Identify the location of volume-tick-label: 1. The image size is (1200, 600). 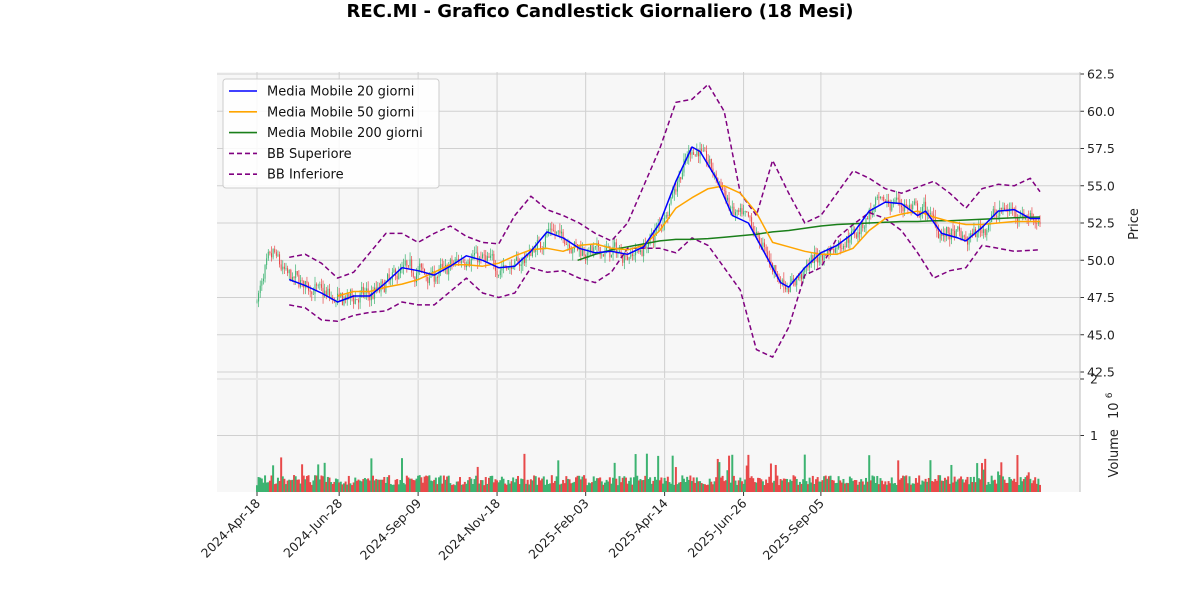
(1094, 435).